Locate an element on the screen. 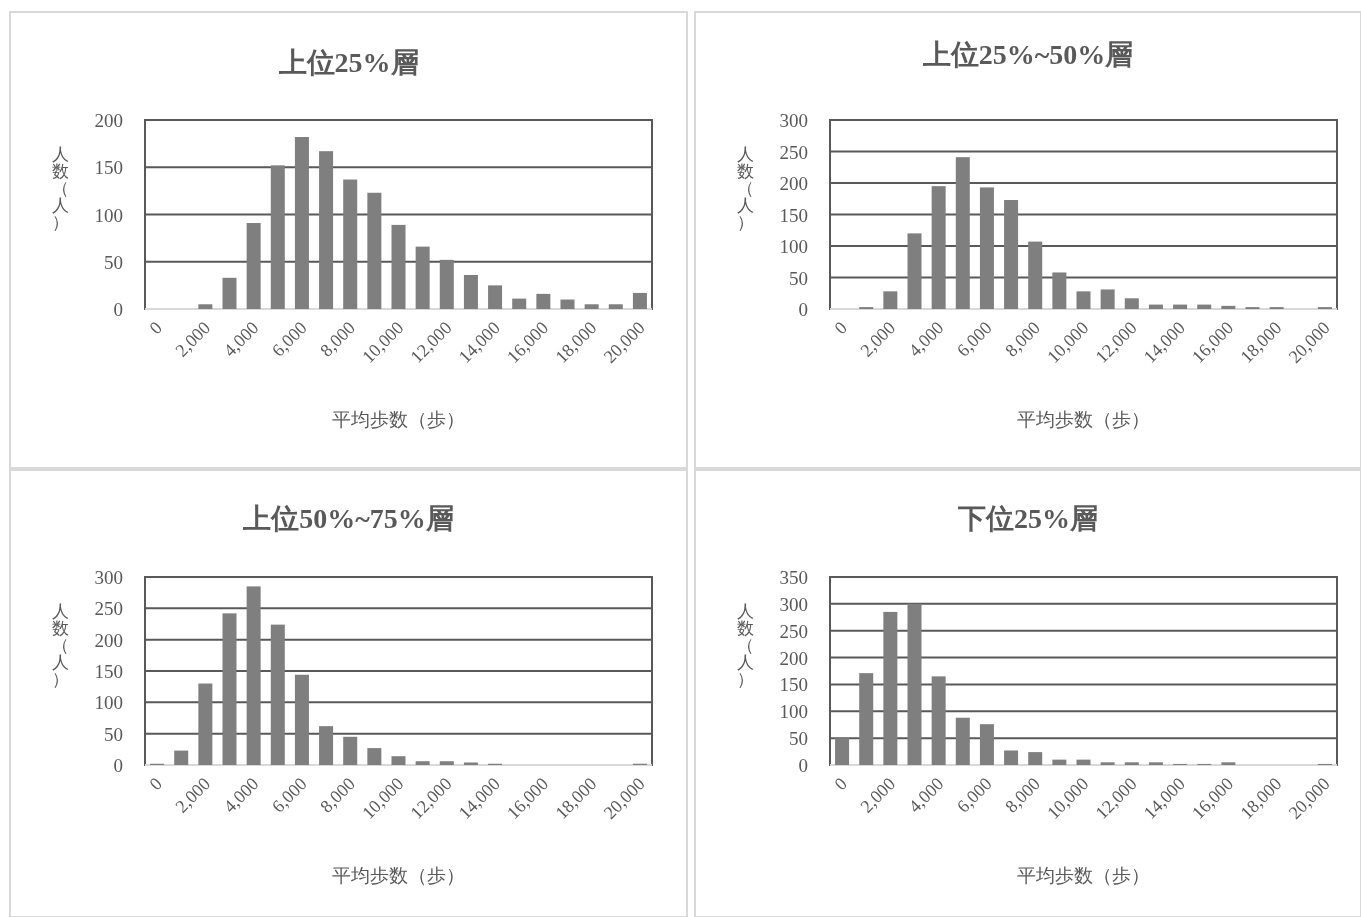  chart-title: 上位25%~50%層 is located at coordinates (1027, 54).